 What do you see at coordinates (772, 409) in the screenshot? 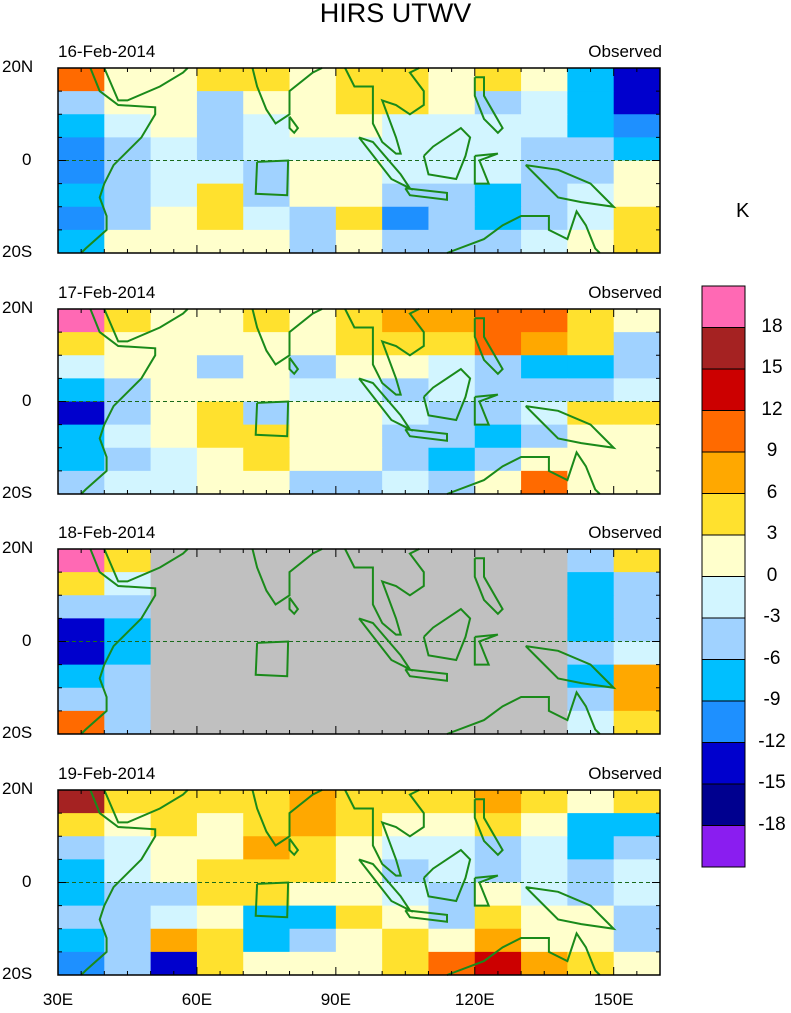
I see `colorbar-label: 12` at bounding box center [772, 409].